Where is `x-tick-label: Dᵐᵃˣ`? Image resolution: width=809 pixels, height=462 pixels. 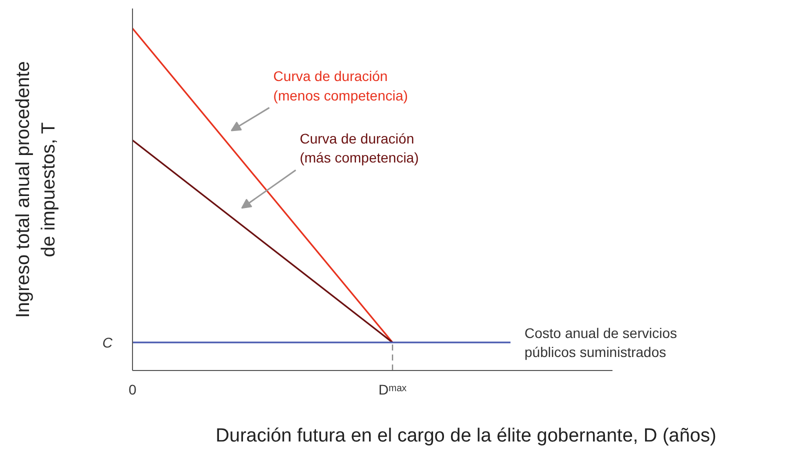
x-tick-label: Dᵐᵃˣ is located at coordinates (392, 390).